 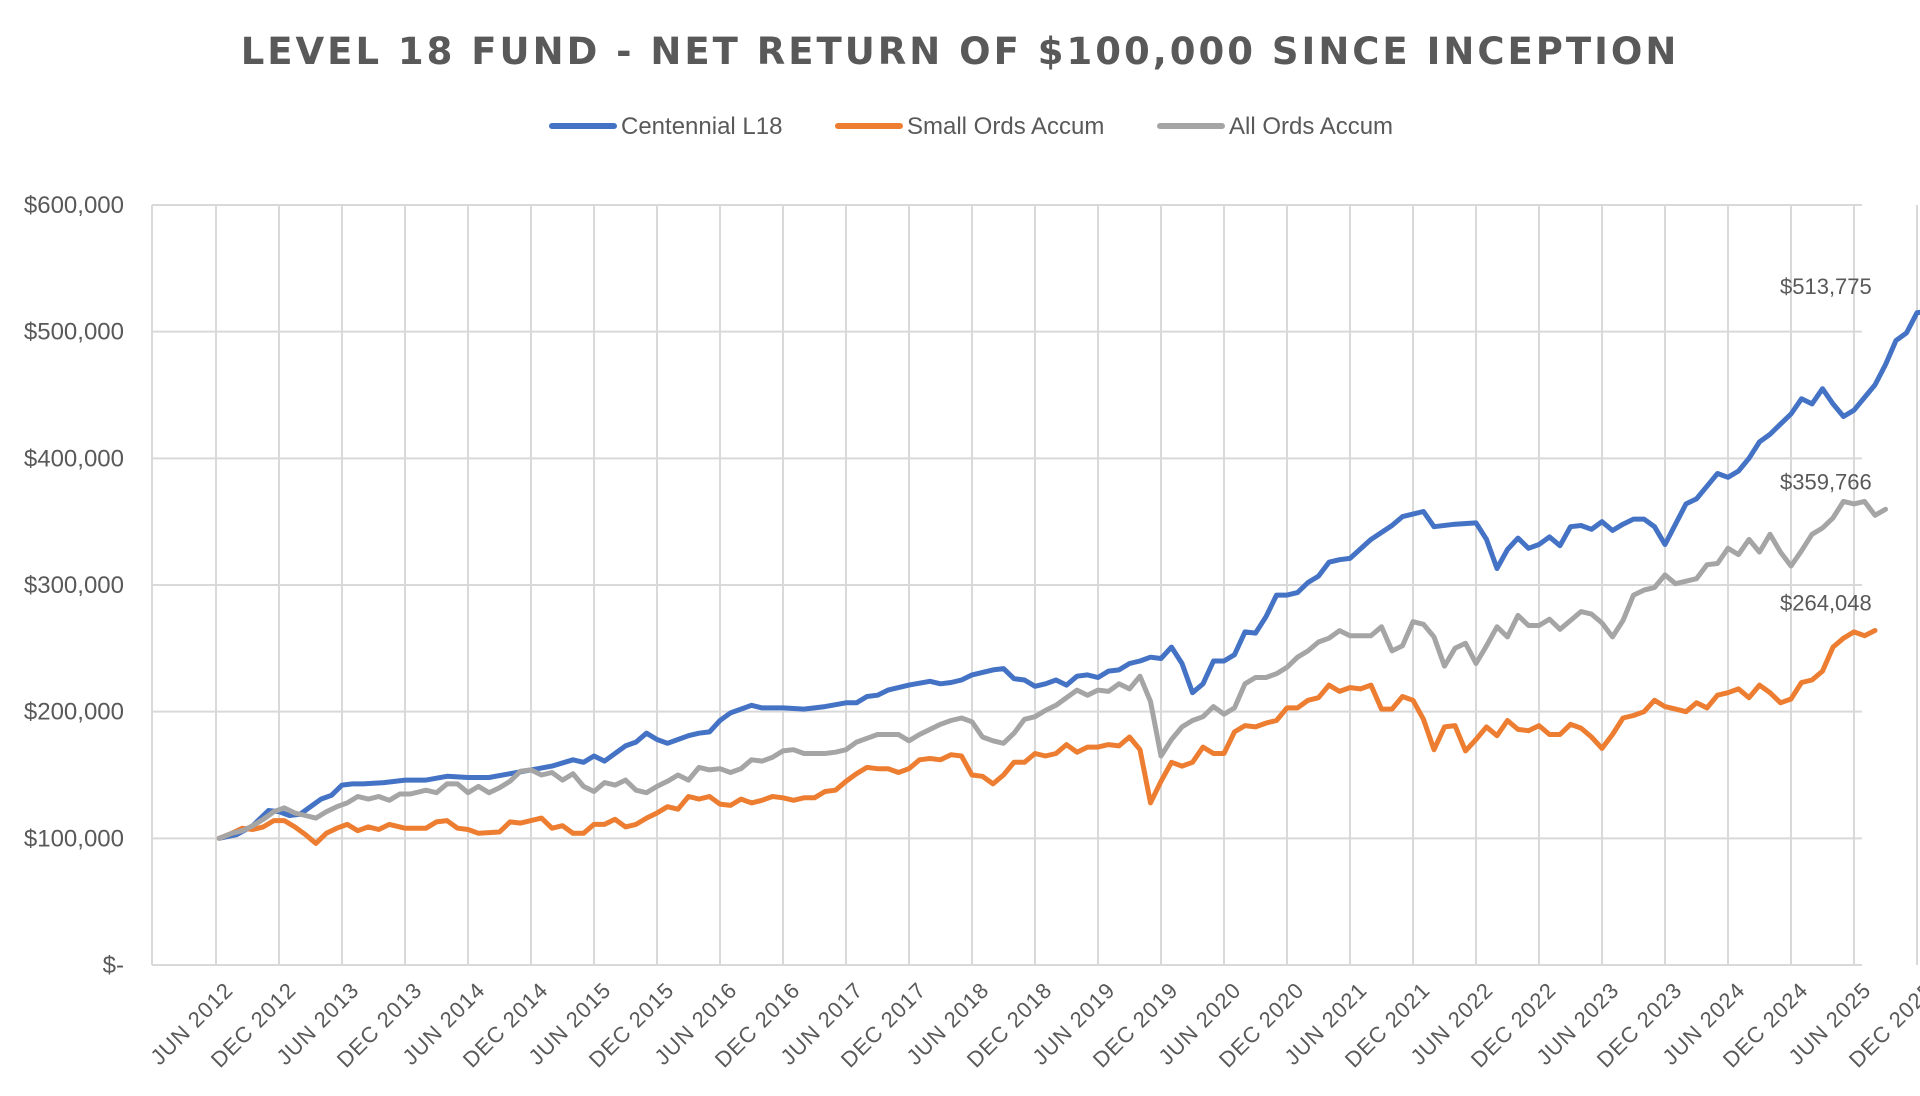 What do you see at coordinates (74, 332) in the screenshot?
I see `y-tick-label: $500,000` at bounding box center [74, 332].